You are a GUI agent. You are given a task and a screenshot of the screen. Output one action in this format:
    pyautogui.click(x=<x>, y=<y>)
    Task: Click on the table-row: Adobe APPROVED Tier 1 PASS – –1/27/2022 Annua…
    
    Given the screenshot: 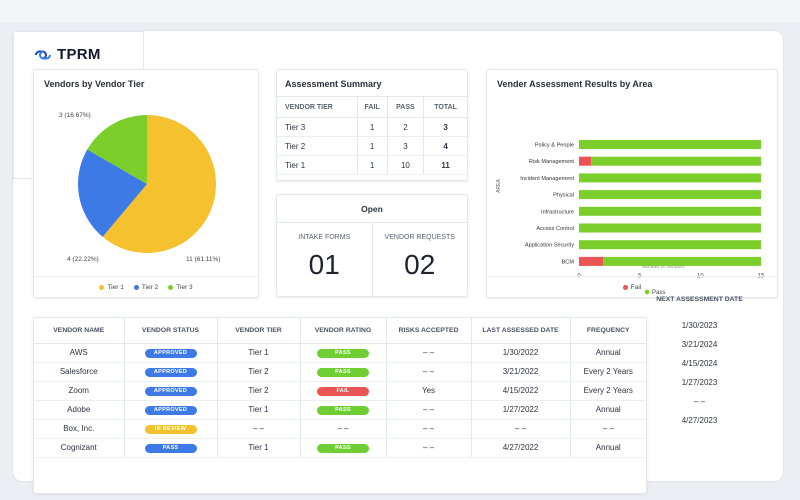 What is the action you would take?
    pyautogui.click(x=340, y=410)
    